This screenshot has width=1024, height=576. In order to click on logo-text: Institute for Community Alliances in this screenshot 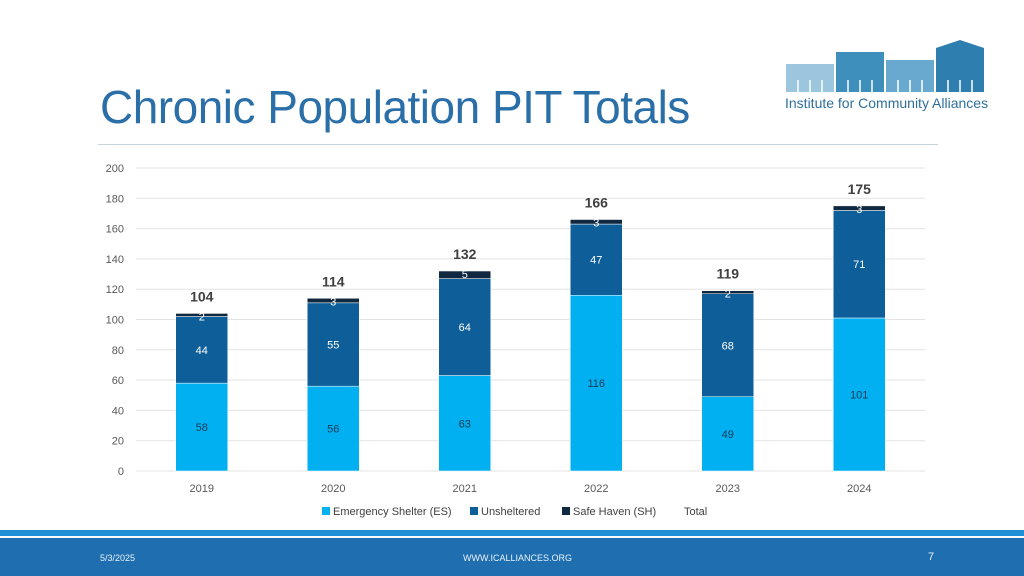, I will do `click(887, 103)`.